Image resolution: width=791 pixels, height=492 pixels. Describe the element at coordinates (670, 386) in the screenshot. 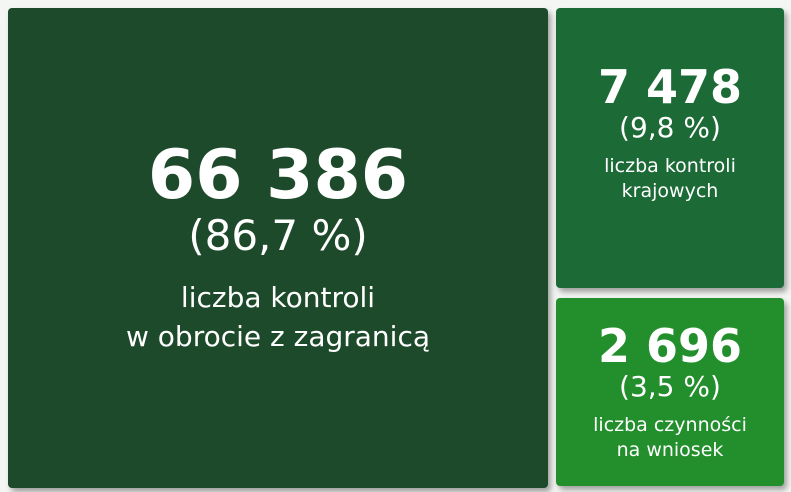

I see `tile-share: (3,5 %)` at that location.